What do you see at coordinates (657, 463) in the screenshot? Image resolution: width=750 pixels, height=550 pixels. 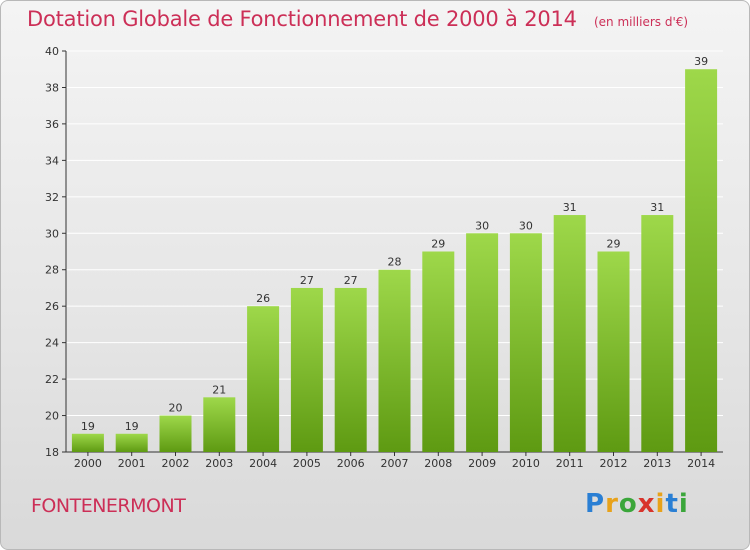 I see `x-tick-label: 2013` at bounding box center [657, 463].